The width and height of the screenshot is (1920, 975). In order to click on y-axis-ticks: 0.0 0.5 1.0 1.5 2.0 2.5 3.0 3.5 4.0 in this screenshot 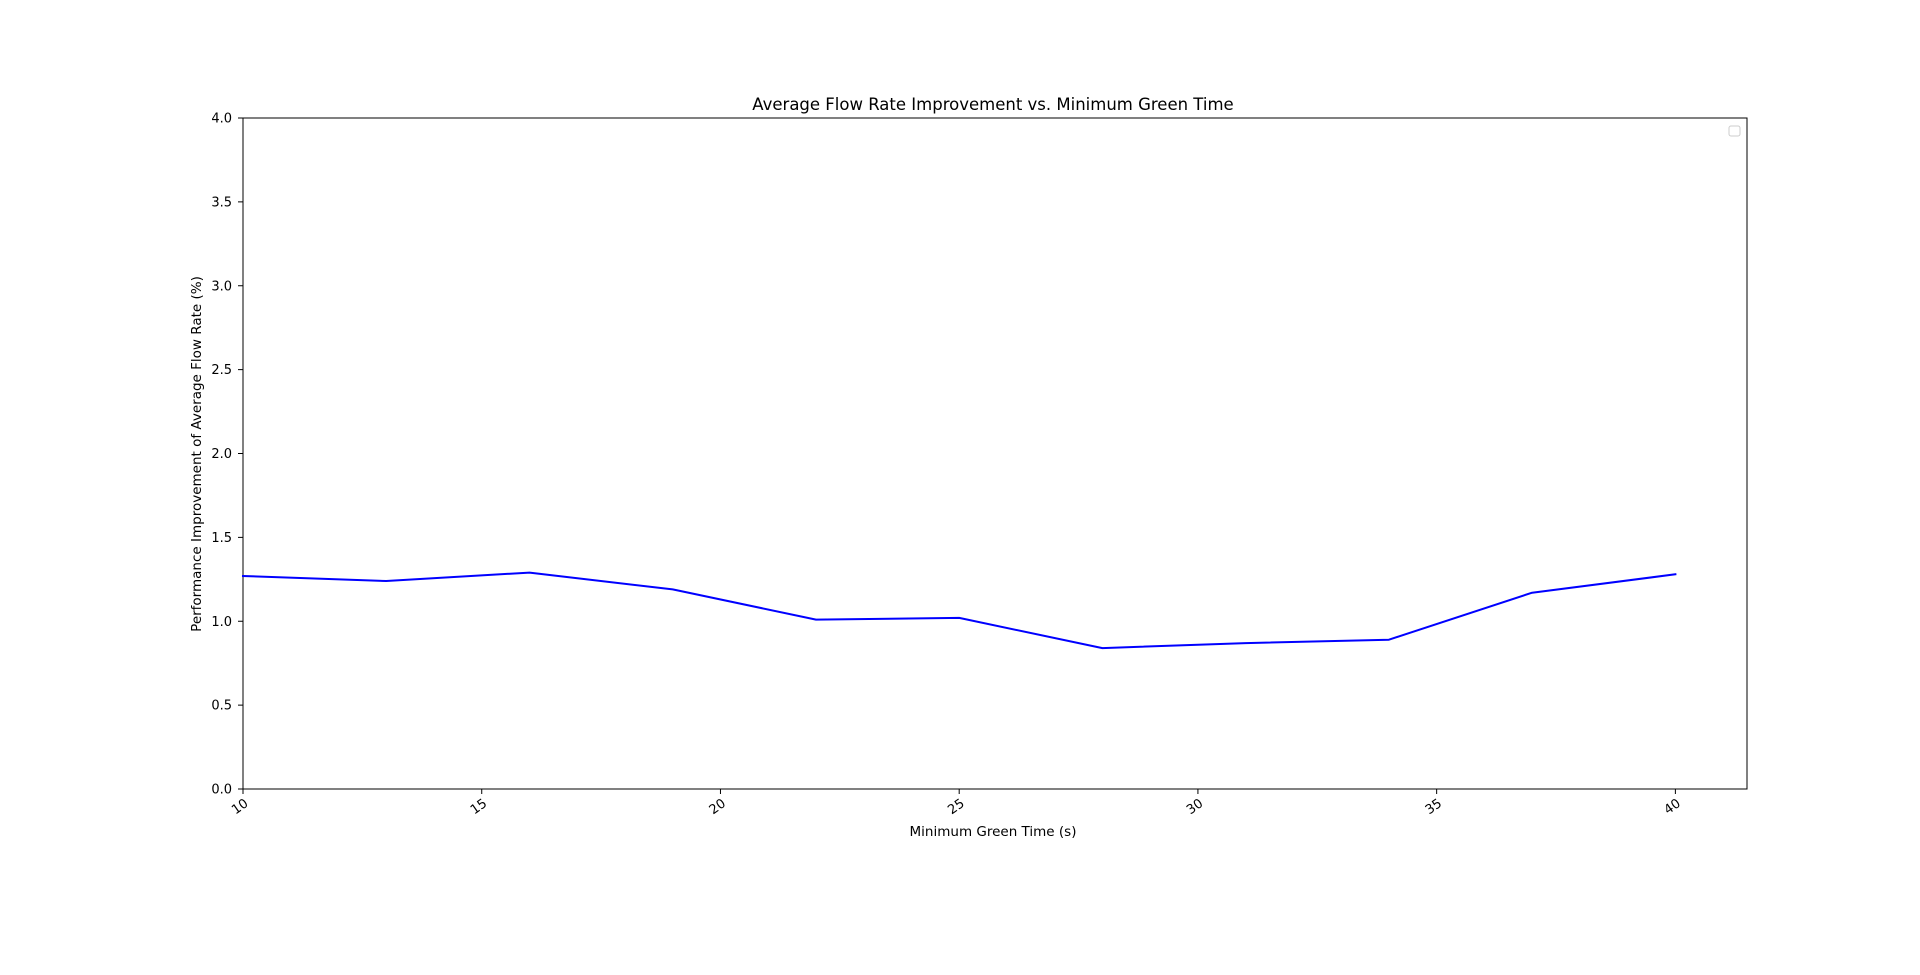, I will do `click(227, 455)`.